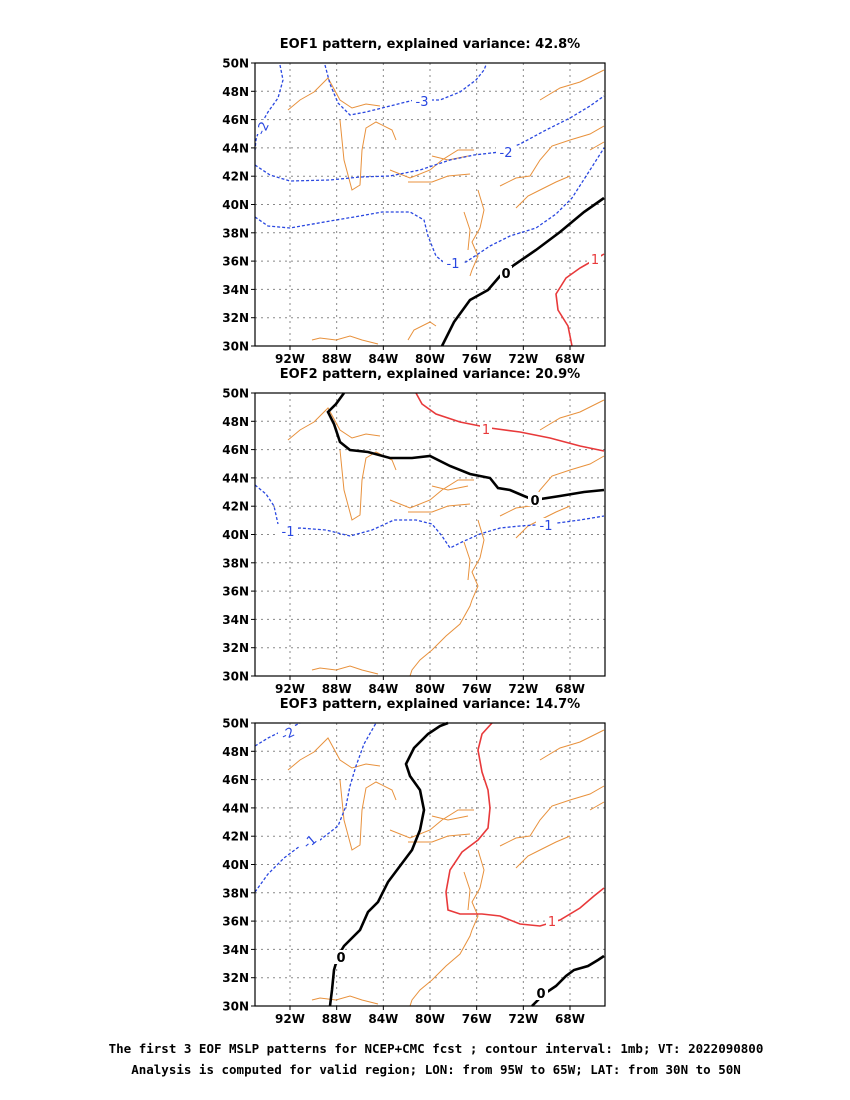 This screenshot has width=850, height=1100. Describe the element at coordinates (534, 501) in the screenshot. I see `eof2-label-zero: 0` at that location.